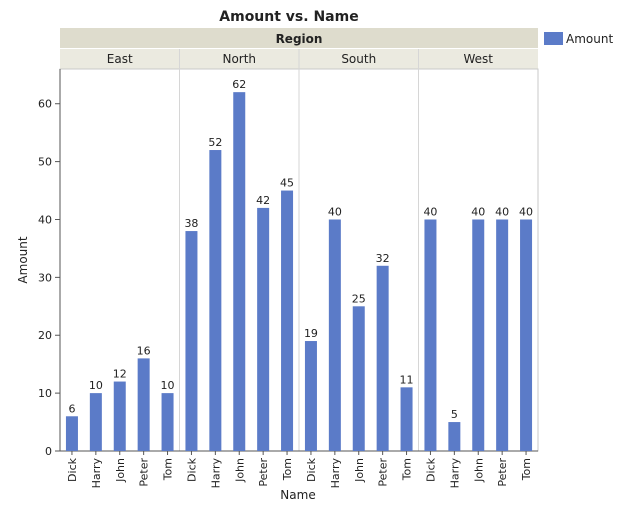  Describe the element at coordinates (71, 433) in the screenshot. I see `bar-east-dick` at that location.